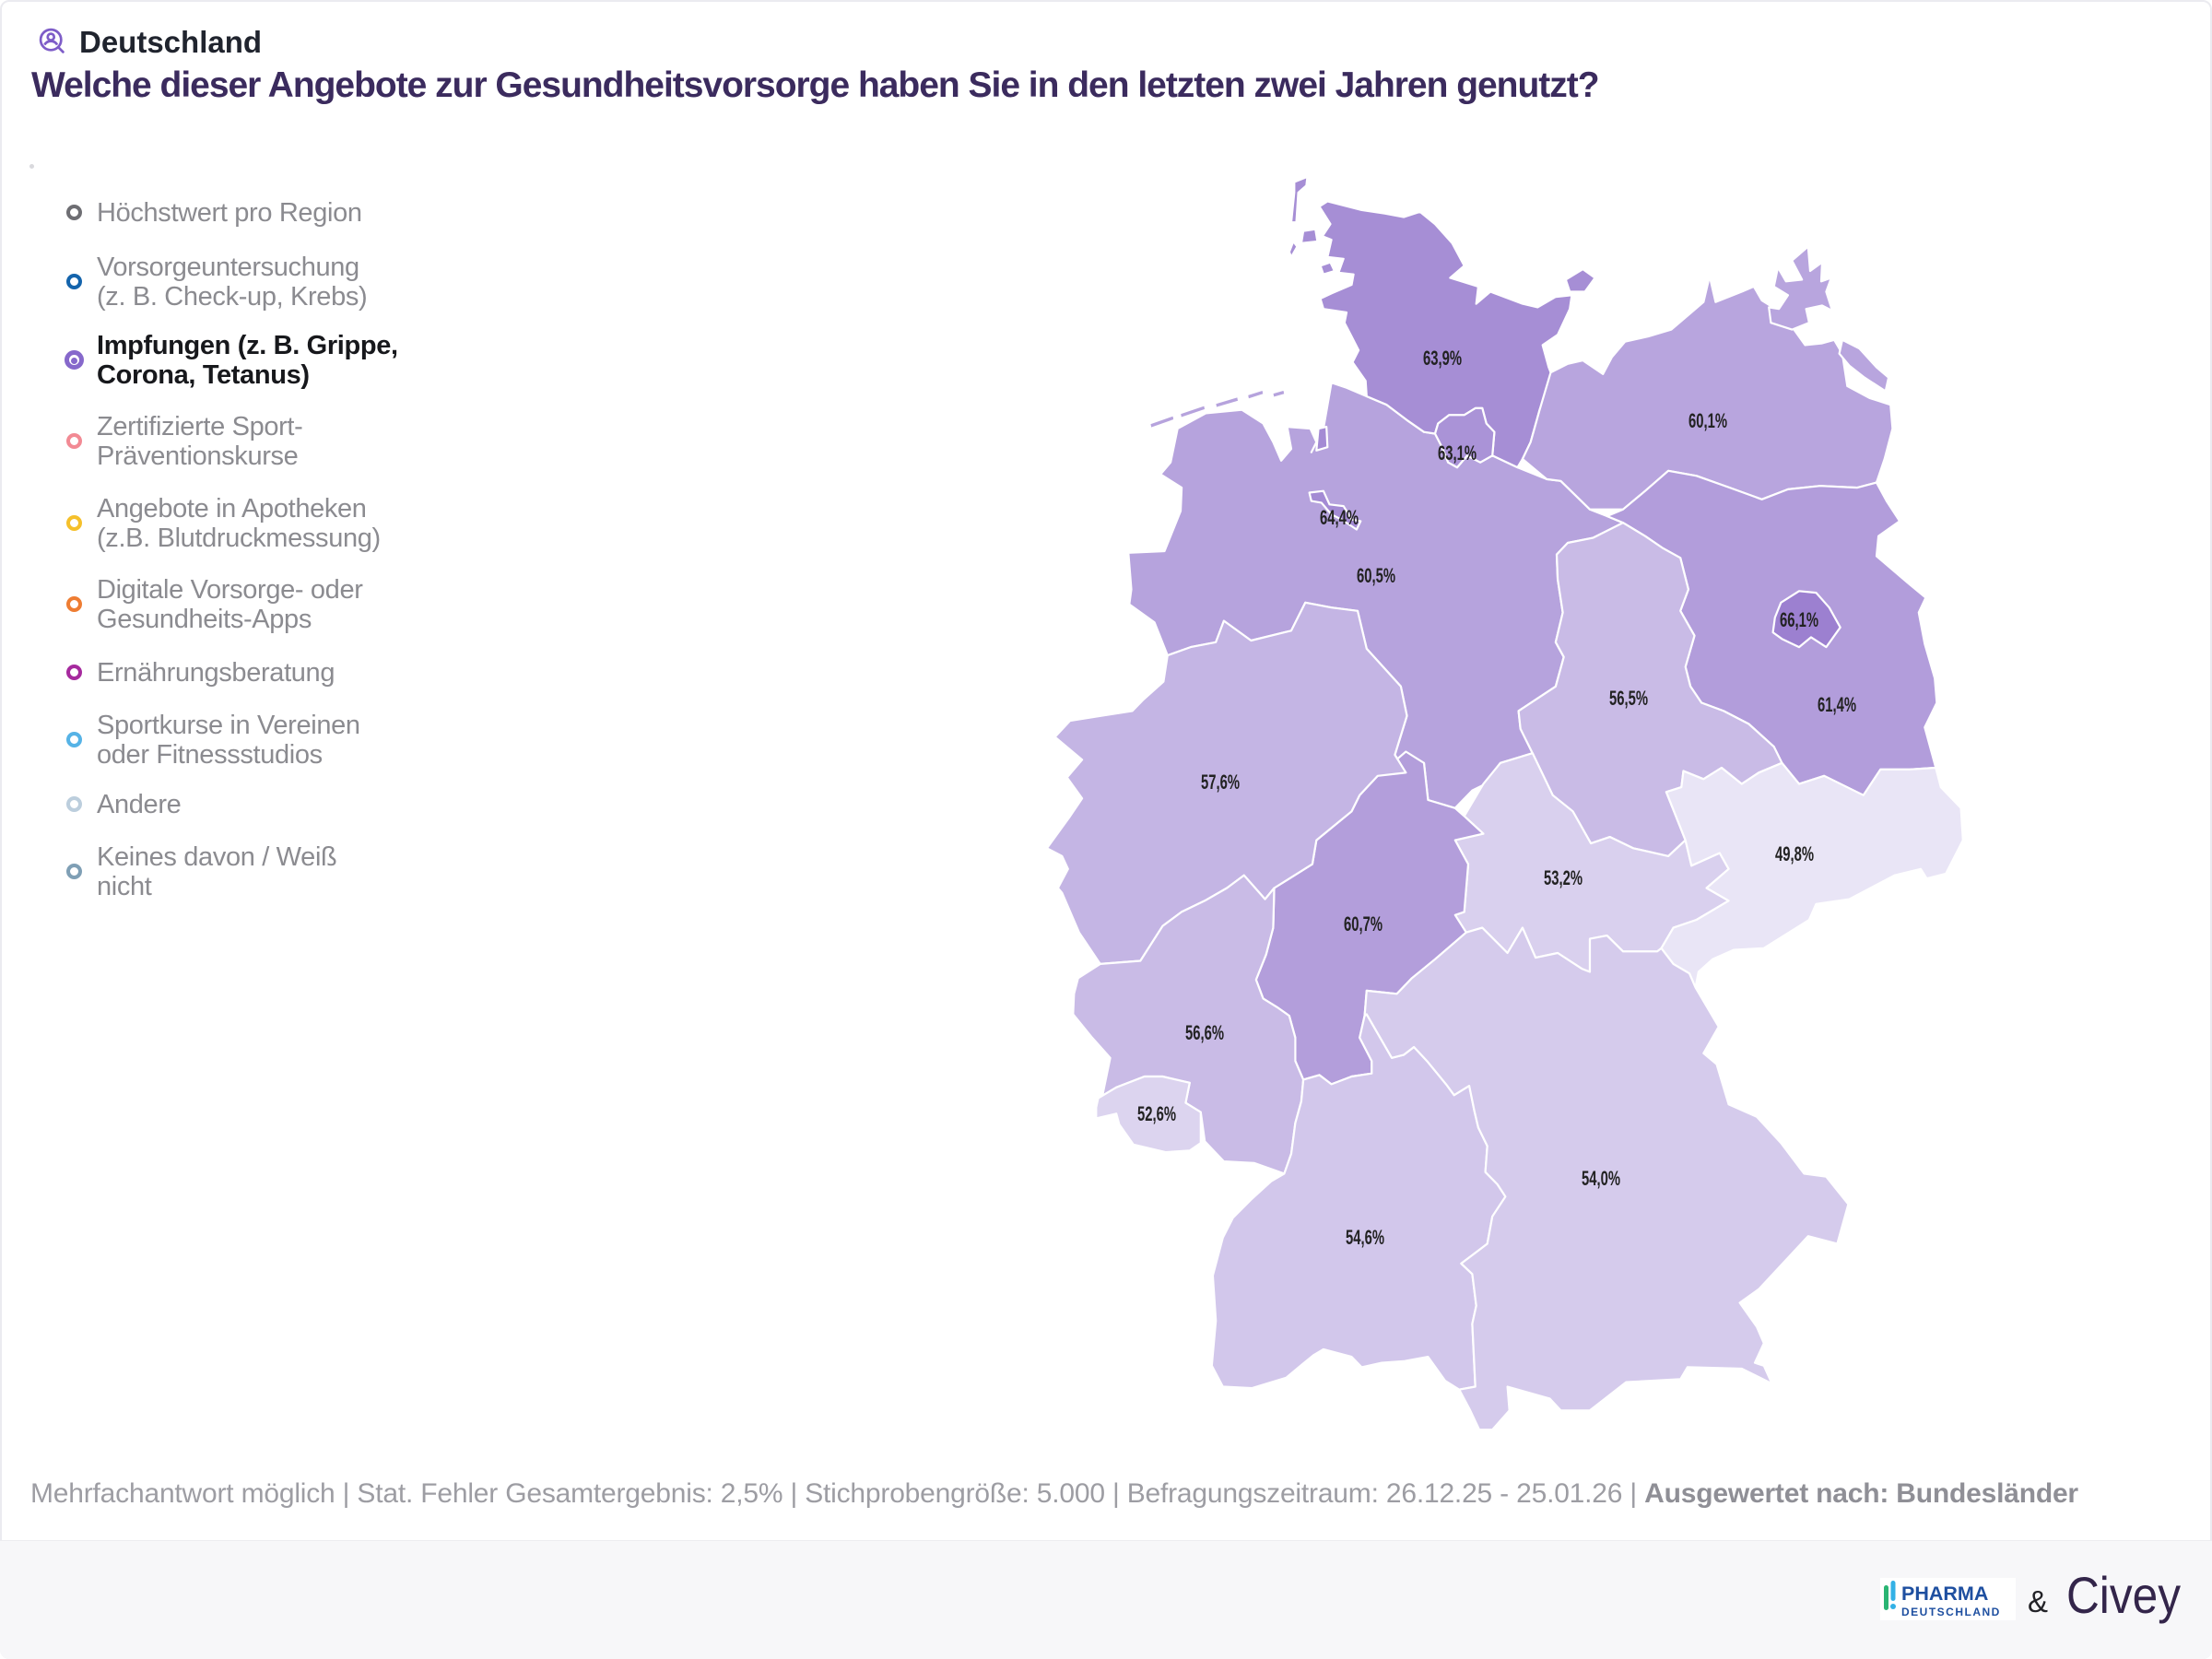  What do you see at coordinates (1376, 575) in the screenshot?
I see `svg-text: 60,5%` at bounding box center [1376, 575].